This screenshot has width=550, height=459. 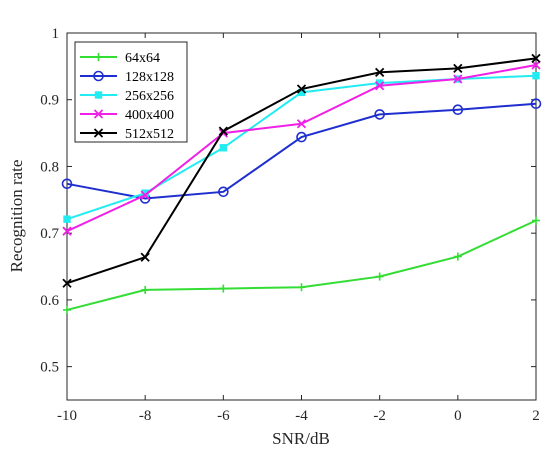 I want to click on y-tick-label: 0.5, so click(x=49, y=368).